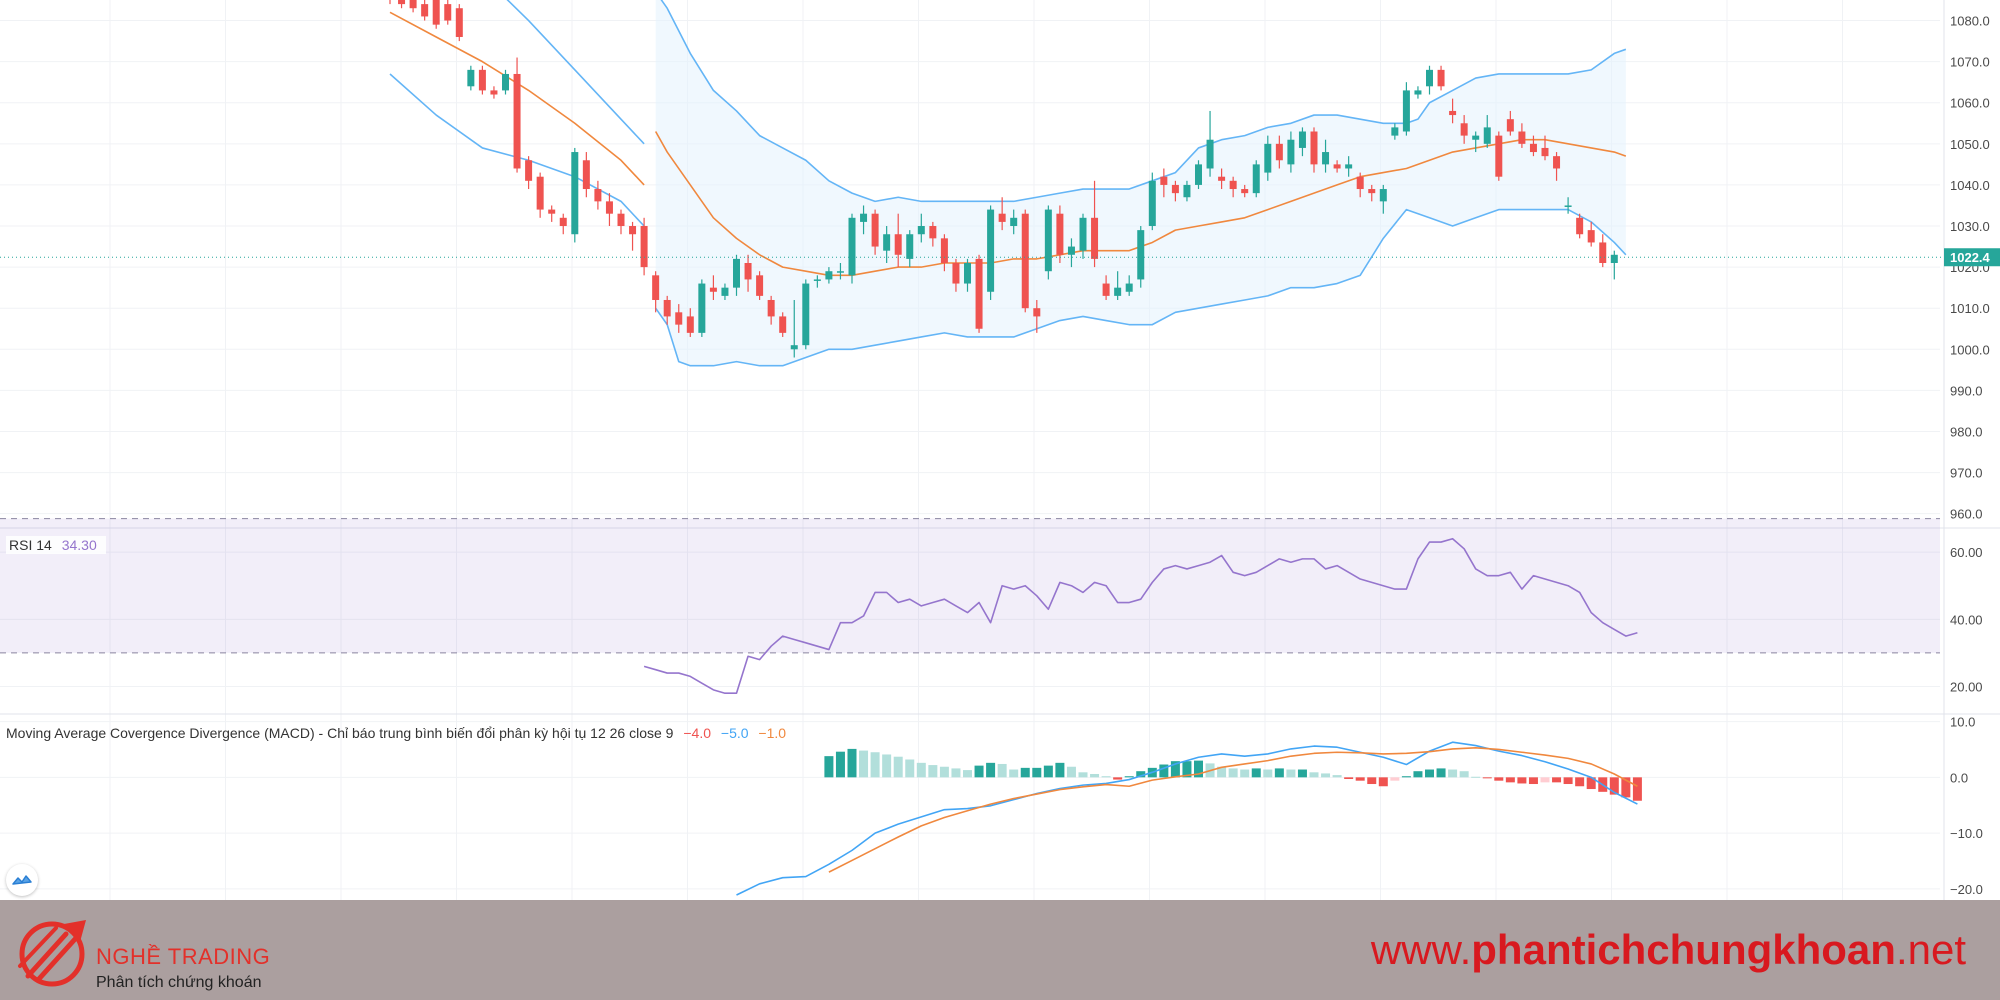 The height and width of the screenshot is (1000, 2000). What do you see at coordinates (1233, 809) in the screenshot?
I see `macd-signal-line` at bounding box center [1233, 809].